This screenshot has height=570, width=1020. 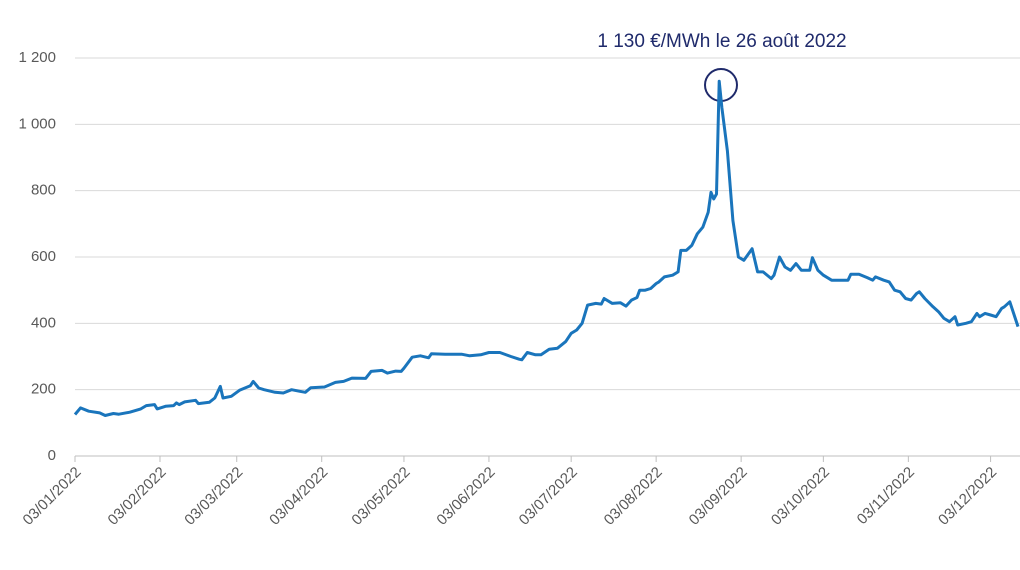 I want to click on y-tick-label: 0, so click(x=52, y=455).